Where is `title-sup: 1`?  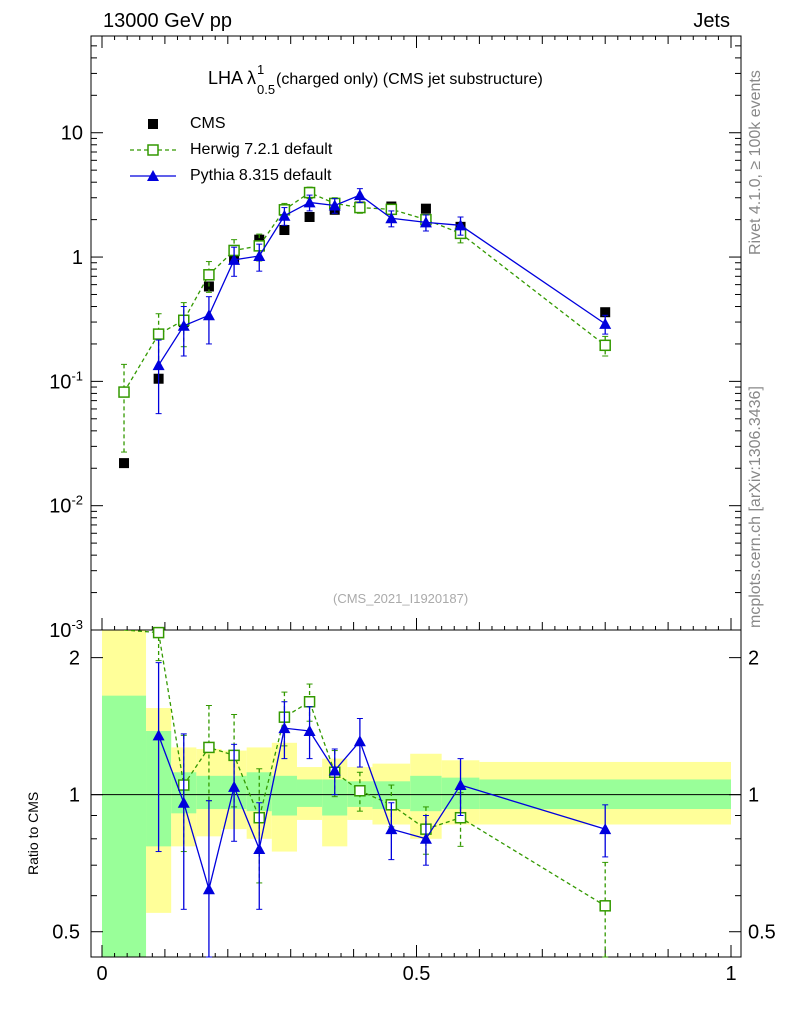 title-sup: 1 is located at coordinates (261, 69).